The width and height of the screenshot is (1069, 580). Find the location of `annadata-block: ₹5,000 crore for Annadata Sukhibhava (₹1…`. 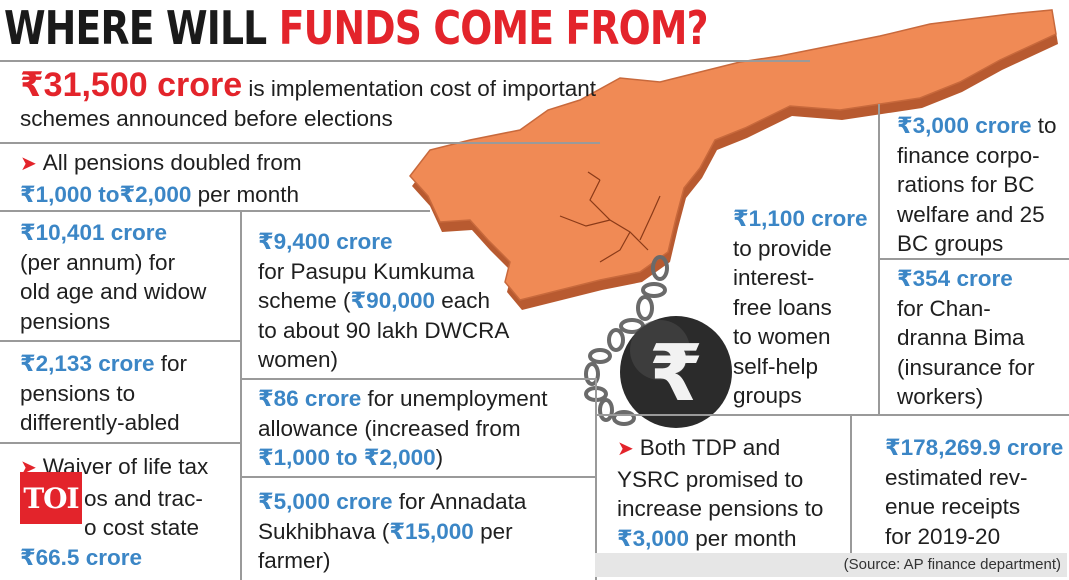

annadata-block: ₹5,000 crore for Annadata Sukhibhava (₹1… is located at coordinates (425, 531).